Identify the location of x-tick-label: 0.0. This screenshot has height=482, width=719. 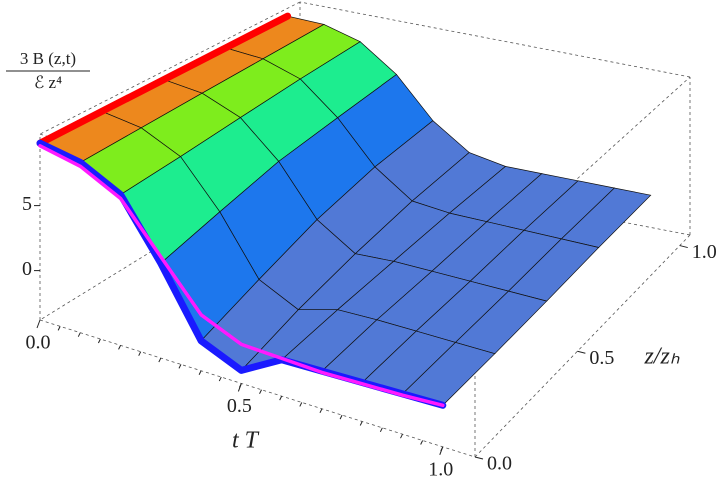
(38, 343).